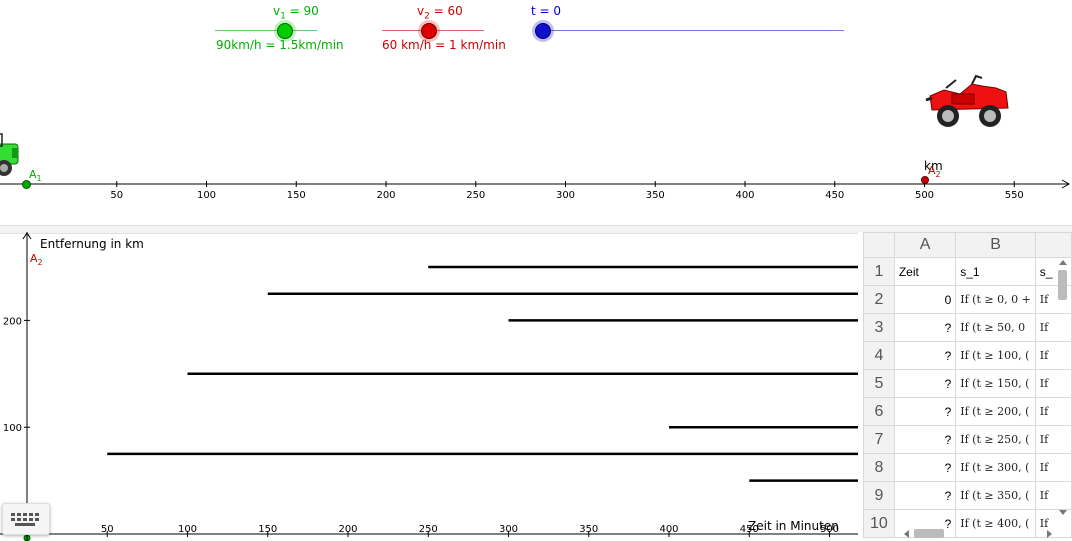  What do you see at coordinates (1063, 262) in the screenshot?
I see `scroll-up-arrow` at bounding box center [1063, 262].